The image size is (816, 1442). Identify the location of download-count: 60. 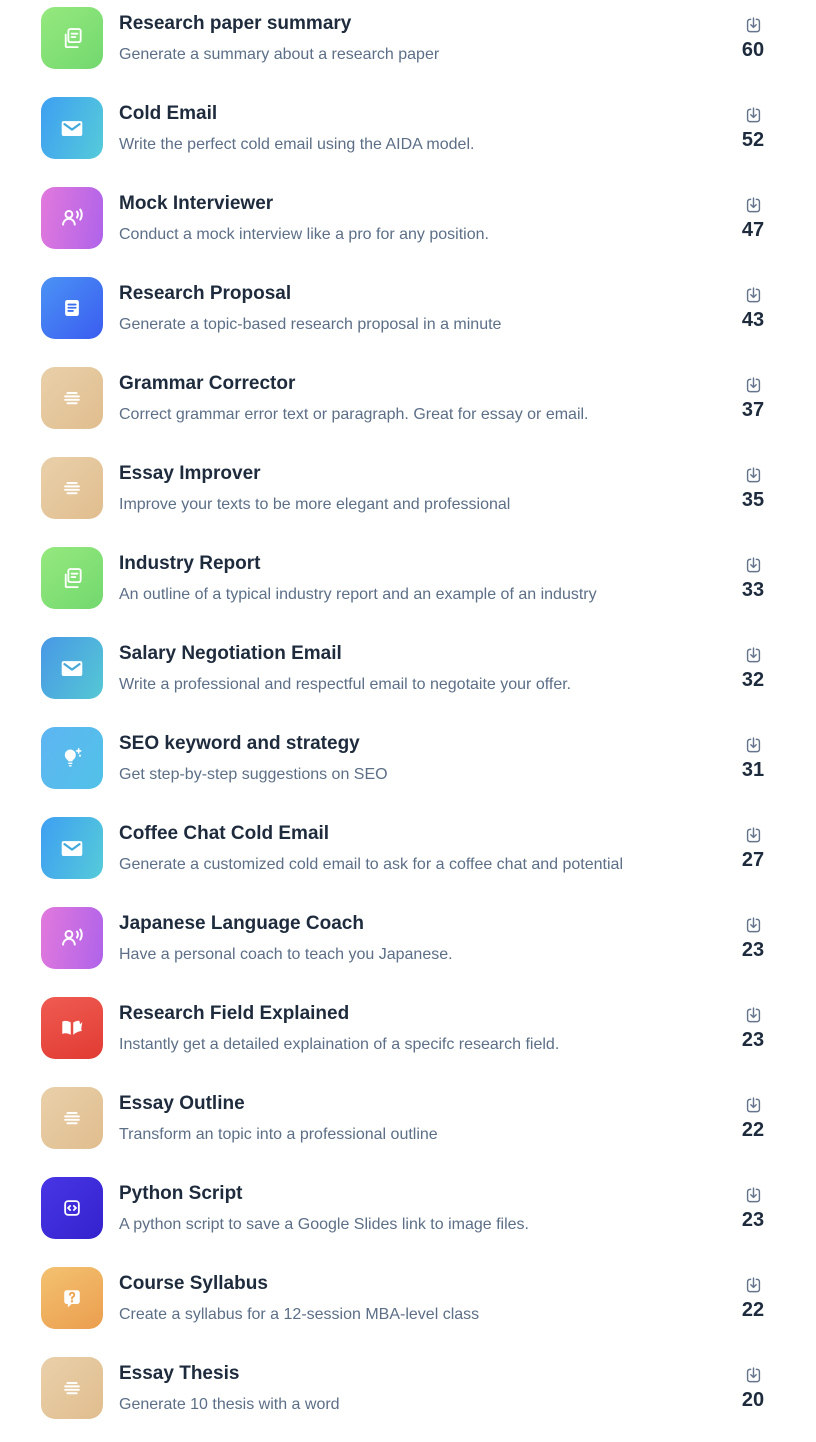
(753, 50).